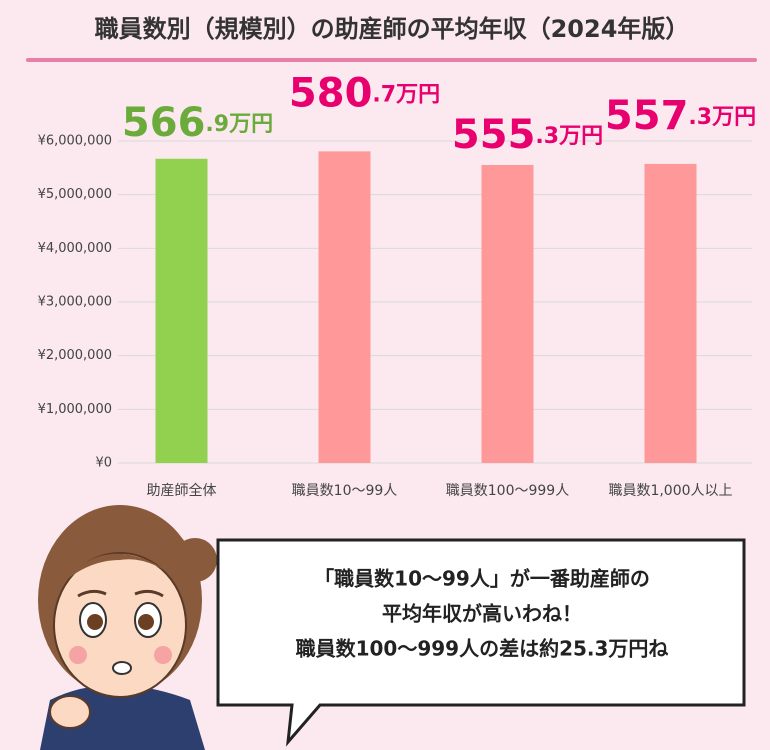 The image size is (770, 750). What do you see at coordinates (670, 491) in the screenshot?
I see `x-tick-label: 職員数1,000人以上` at bounding box center [670, 491].